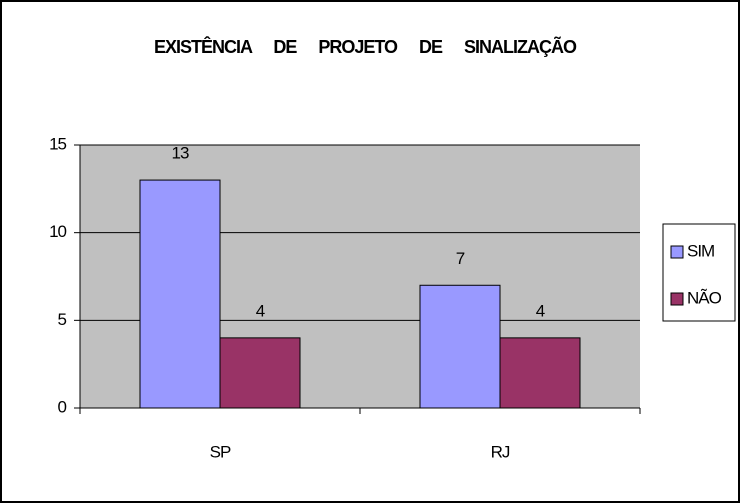  What do you see at coordinates (57, 143) in the screenshot?
I see `y-tick-label: 15` at bounding box center [57, 143].